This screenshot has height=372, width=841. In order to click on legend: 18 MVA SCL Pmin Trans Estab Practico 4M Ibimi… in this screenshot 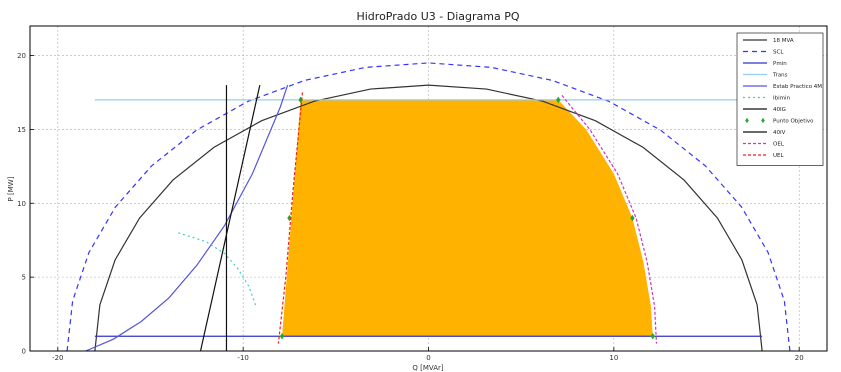, I will do `click(780, 99)`.